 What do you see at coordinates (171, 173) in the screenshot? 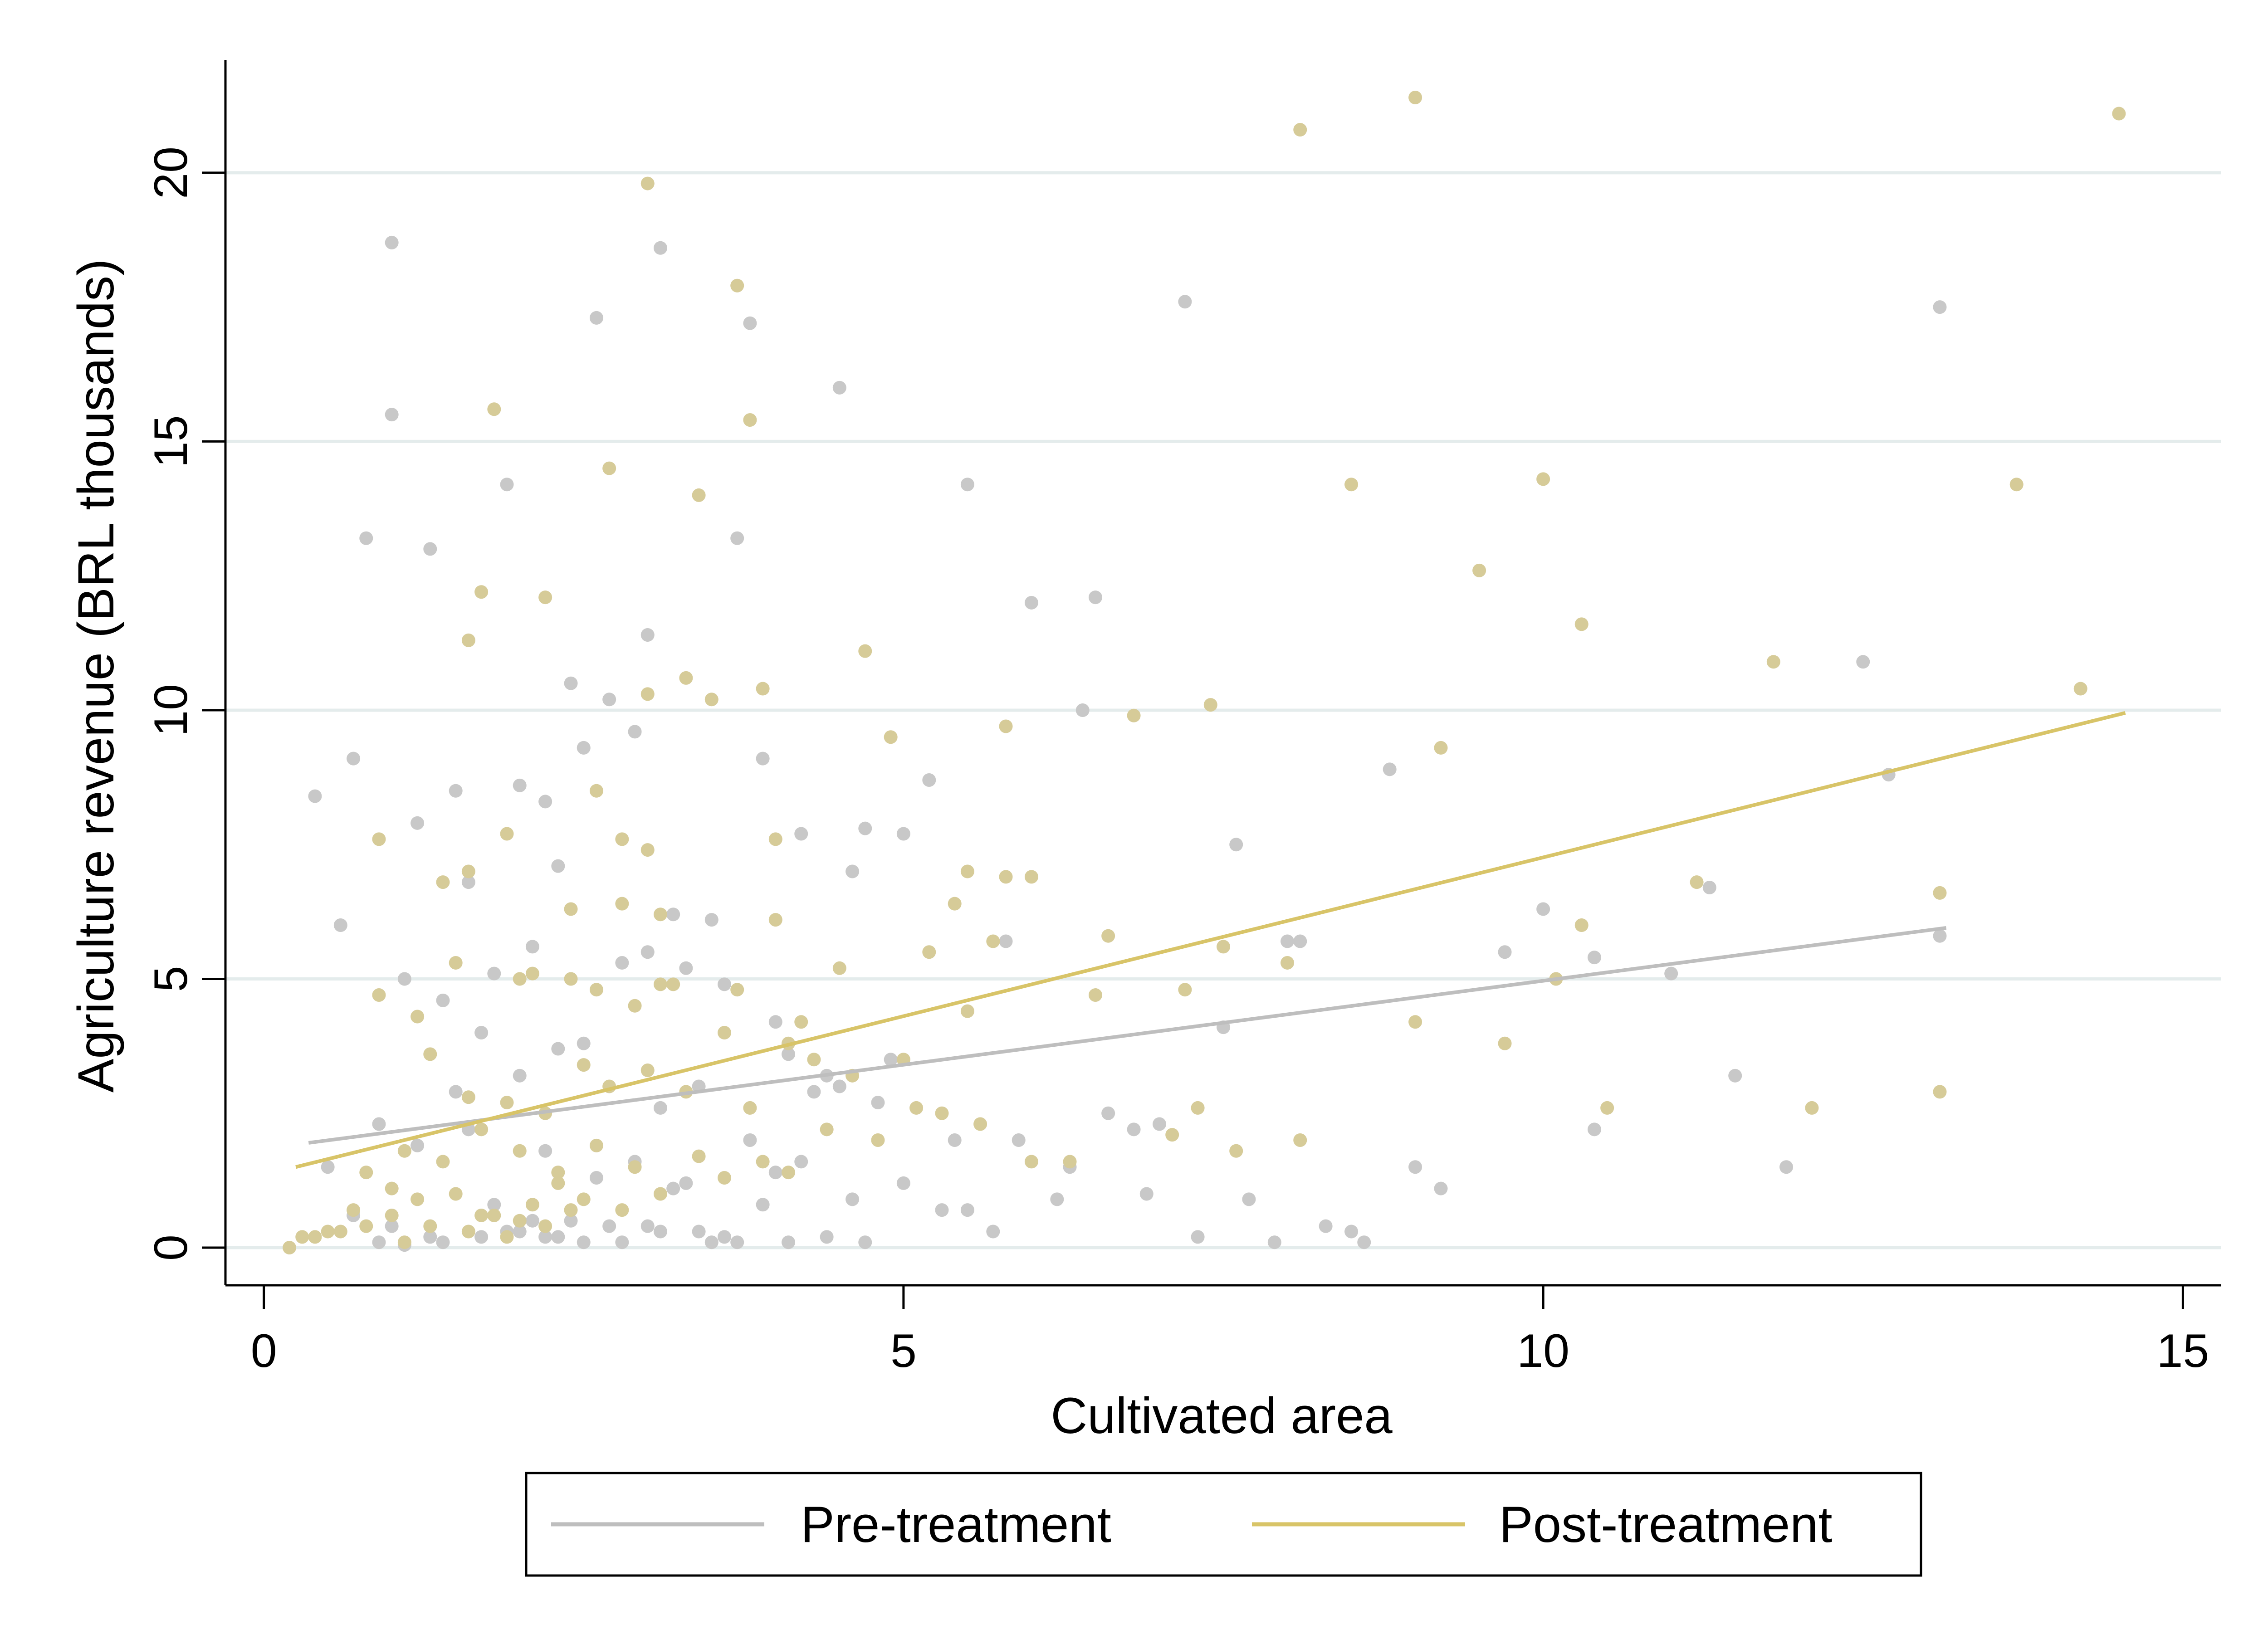
I see `y-tick-label: 20` at bounding box center [171, 173].